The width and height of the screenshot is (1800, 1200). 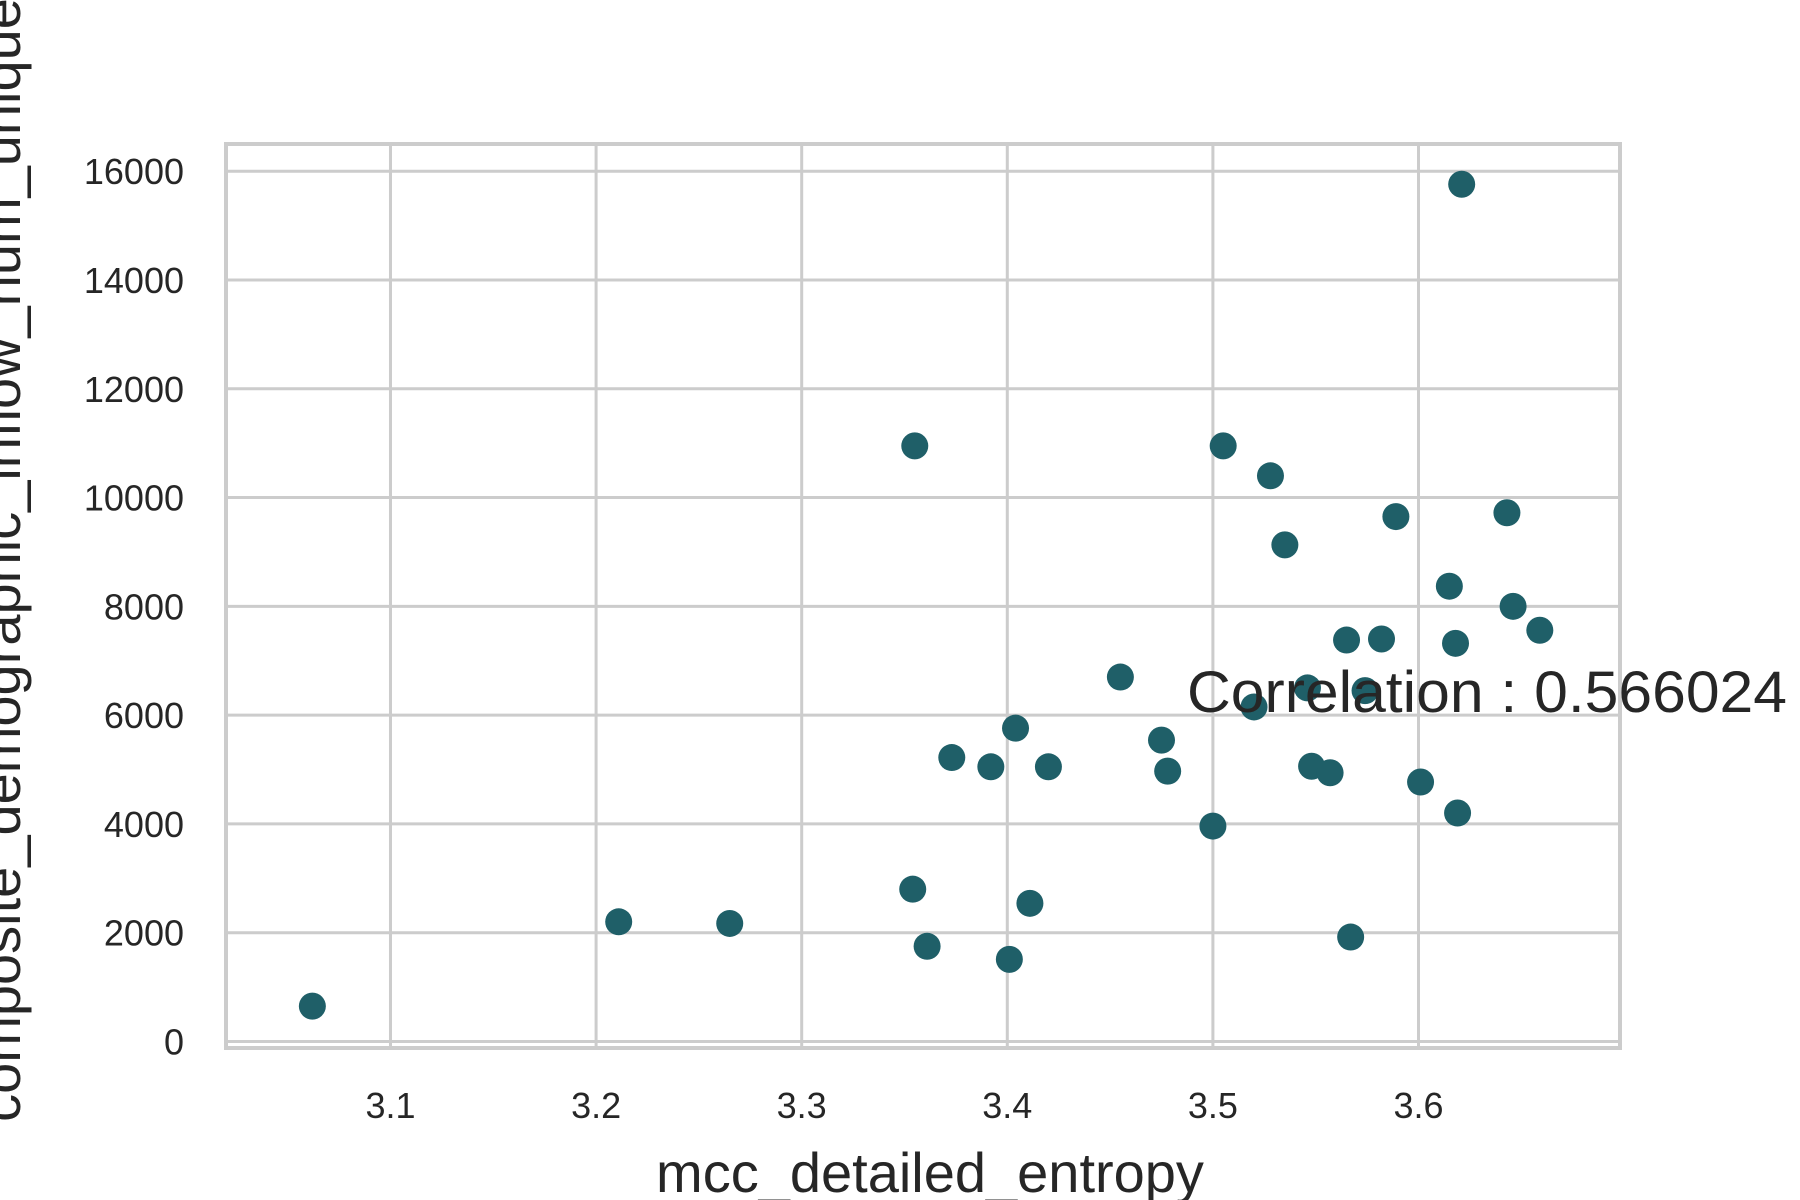 I want to click on x-tick-label: 3.5, so click(x=1213, y=1105).